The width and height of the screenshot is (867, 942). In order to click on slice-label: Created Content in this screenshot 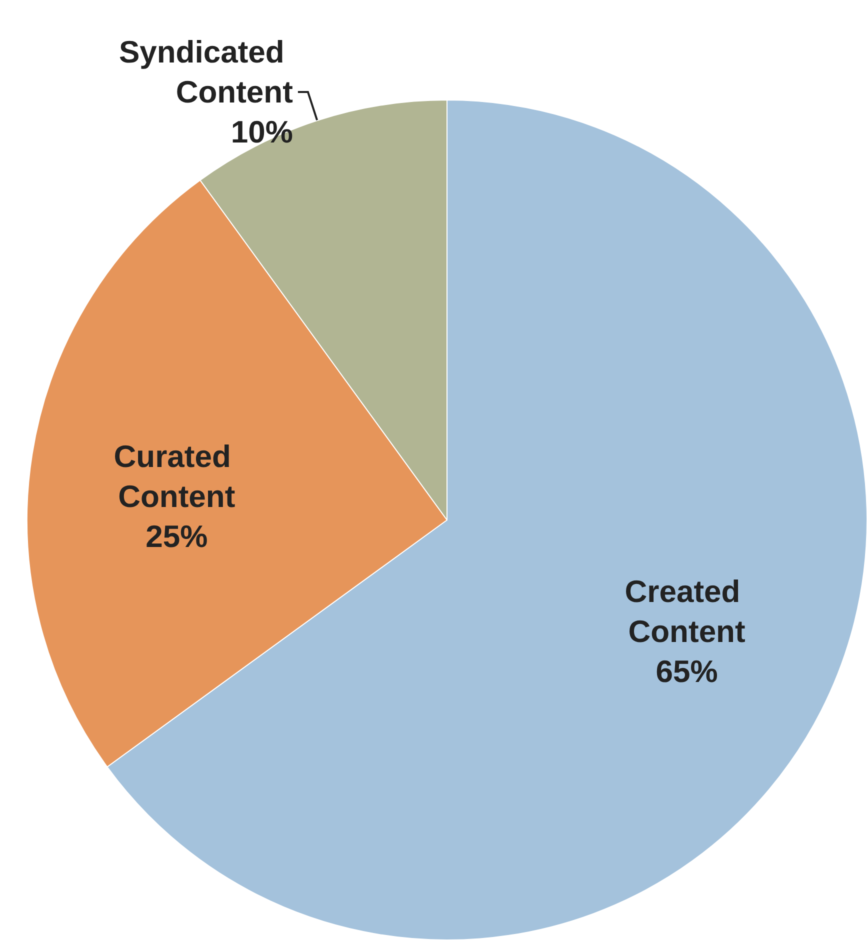, I will do `click(686, 612)`.